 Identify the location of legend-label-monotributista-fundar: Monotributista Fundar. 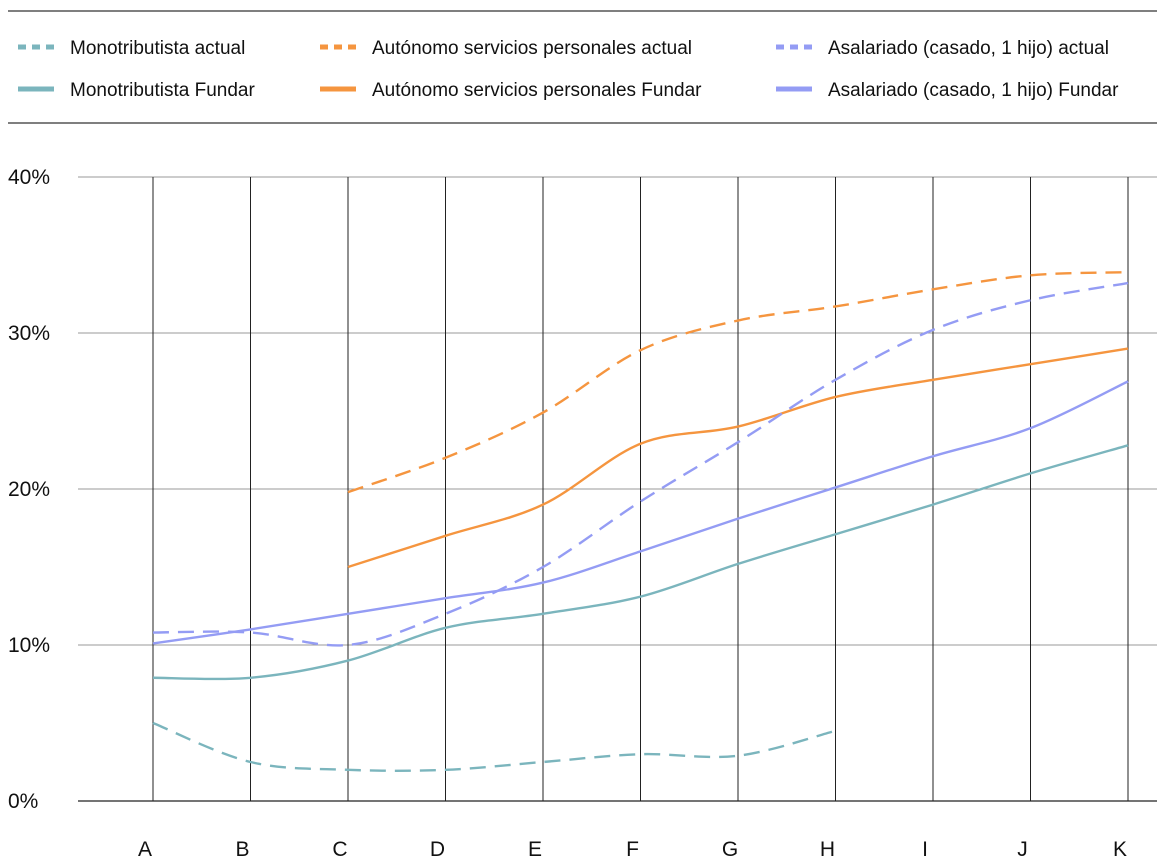
(162, 90).